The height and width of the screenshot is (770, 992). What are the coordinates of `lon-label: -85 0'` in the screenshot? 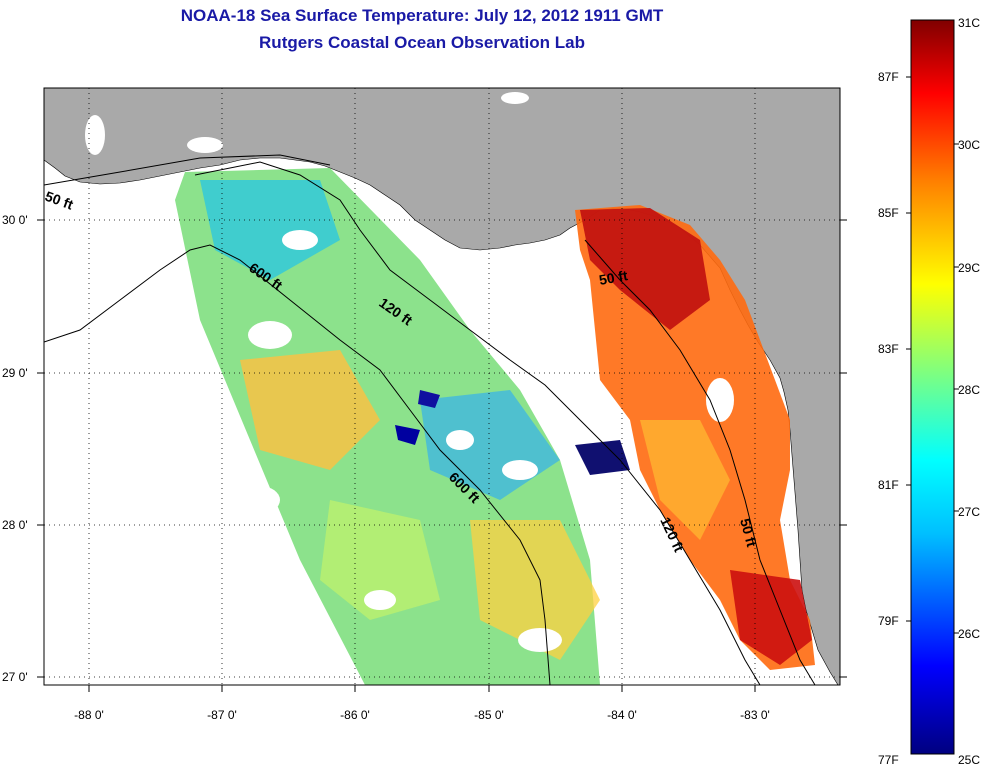 It's located at (489, 715).